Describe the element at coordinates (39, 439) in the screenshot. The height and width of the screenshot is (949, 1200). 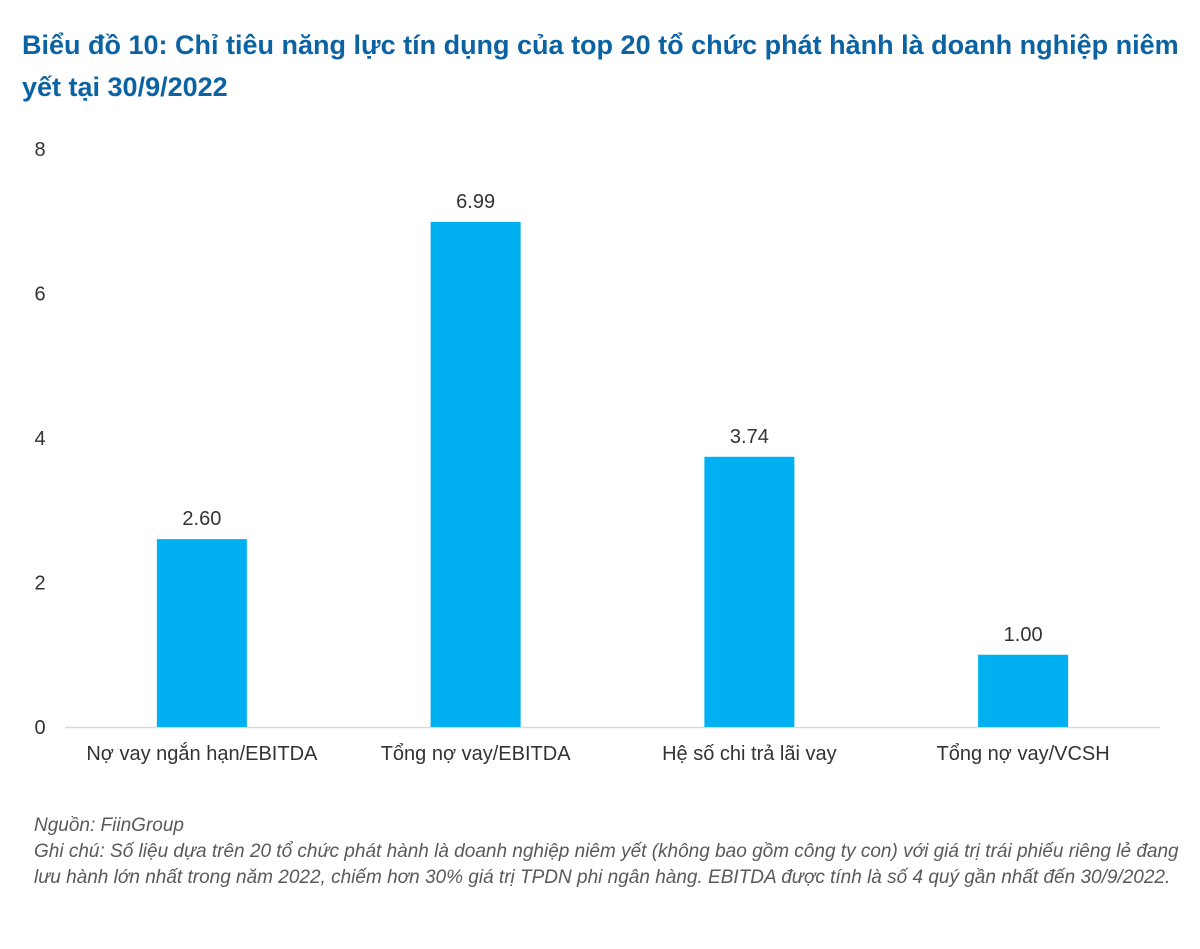
I see `y-tick-label: 4` at that location.